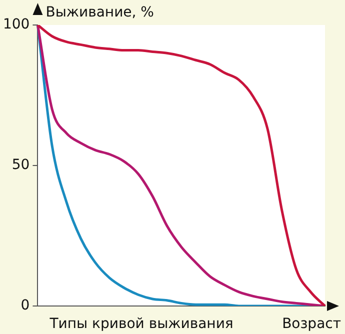 The height and width of the screenshot is (334, 345). What do you see at coordinates (16, 24) in the screenshot?
I see `y-tick-label: 100` at bounding box center [16, 24].